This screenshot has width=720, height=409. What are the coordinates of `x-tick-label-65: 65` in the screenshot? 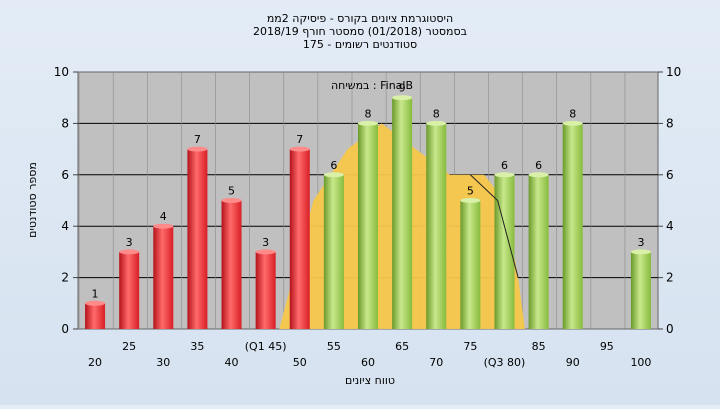 It's located at (402, 346).